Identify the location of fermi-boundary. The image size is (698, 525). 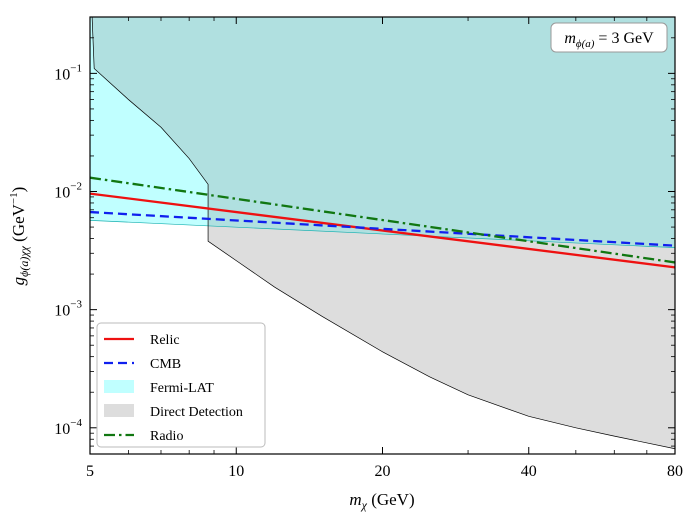
(382, 234).